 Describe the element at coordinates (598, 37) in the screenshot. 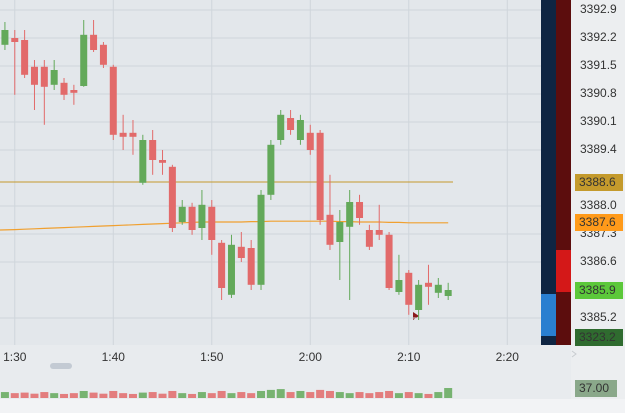

I see `y-tick-label: 3392.2` at that location.